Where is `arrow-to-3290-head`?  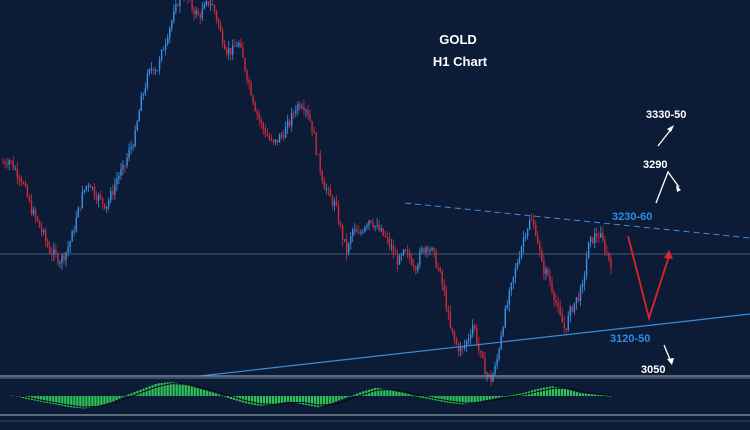
arrow-to-3290-head is located at coordinates (678, 188).